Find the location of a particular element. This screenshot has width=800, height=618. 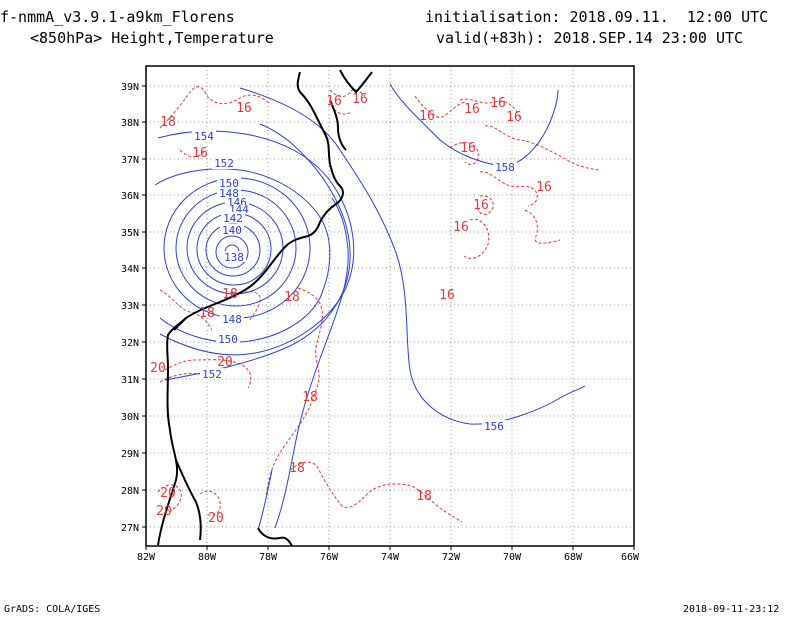

init-time: initialisation: 2018.09.11. 12:00 UTC is located at coordinates (597, 17).